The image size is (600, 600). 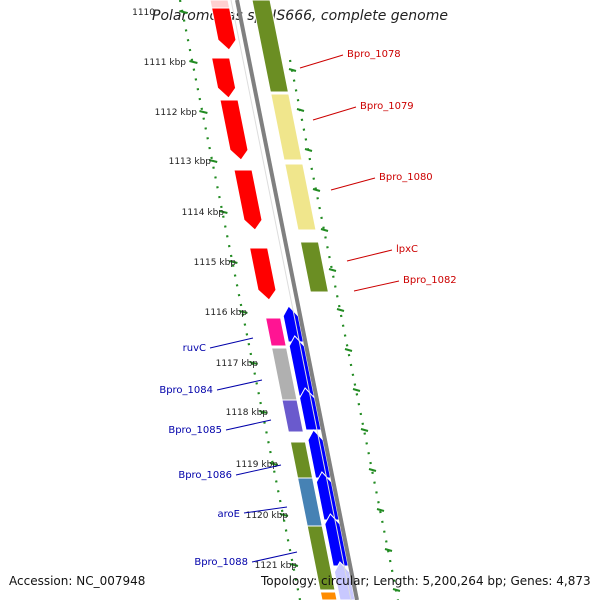 What do you see at coordinates (257, 465) in the screenshot?
I see `scale-tick-label: 1119 kbp` at bounding box center [257, 465].